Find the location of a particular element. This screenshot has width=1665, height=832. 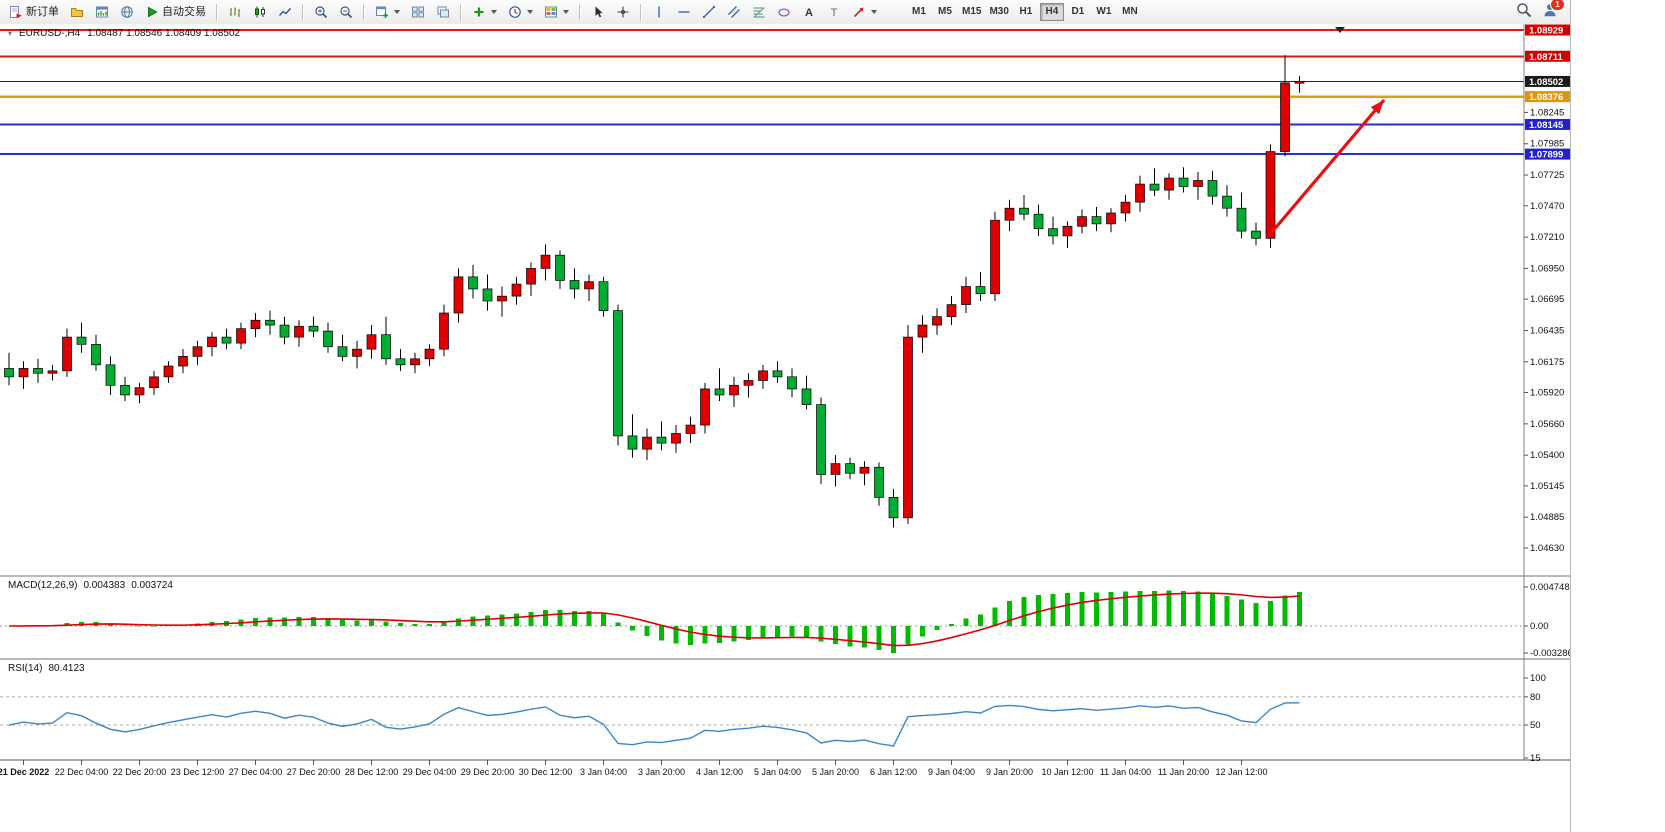

open-folder-button is located at coordinates (77, 12).